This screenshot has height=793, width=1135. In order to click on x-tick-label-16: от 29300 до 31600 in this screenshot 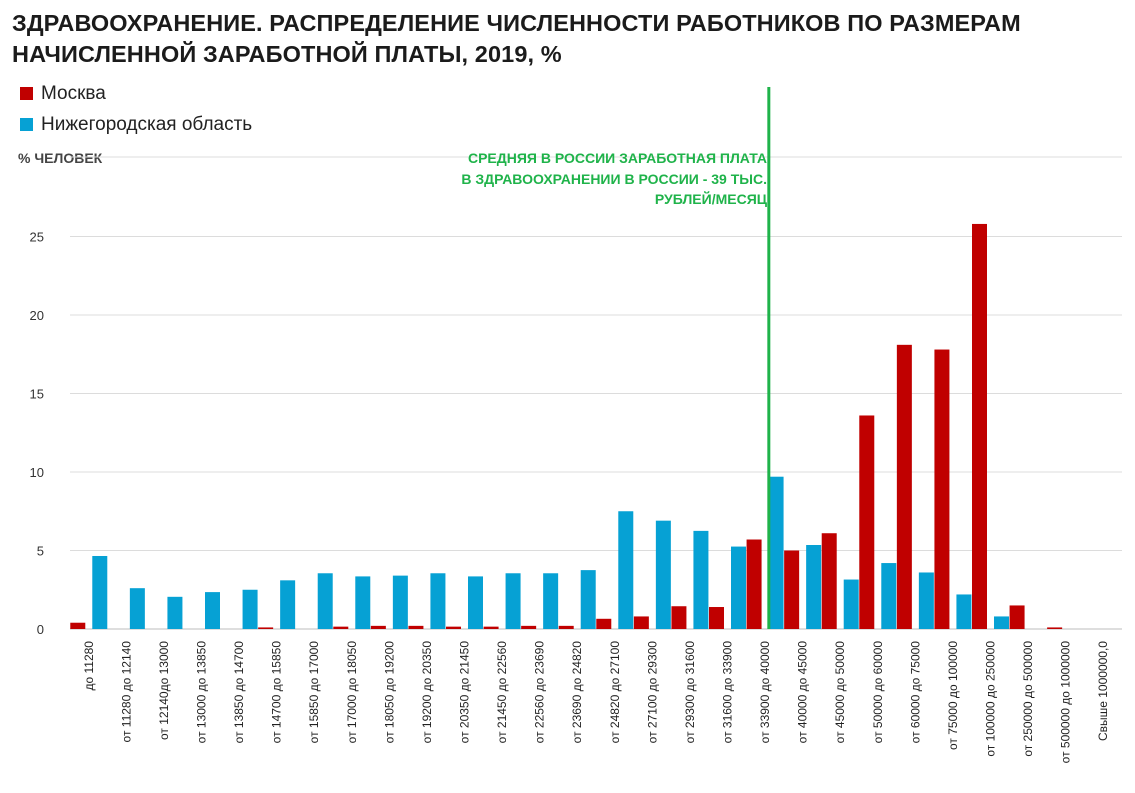, I will do `click(690, 692)`.